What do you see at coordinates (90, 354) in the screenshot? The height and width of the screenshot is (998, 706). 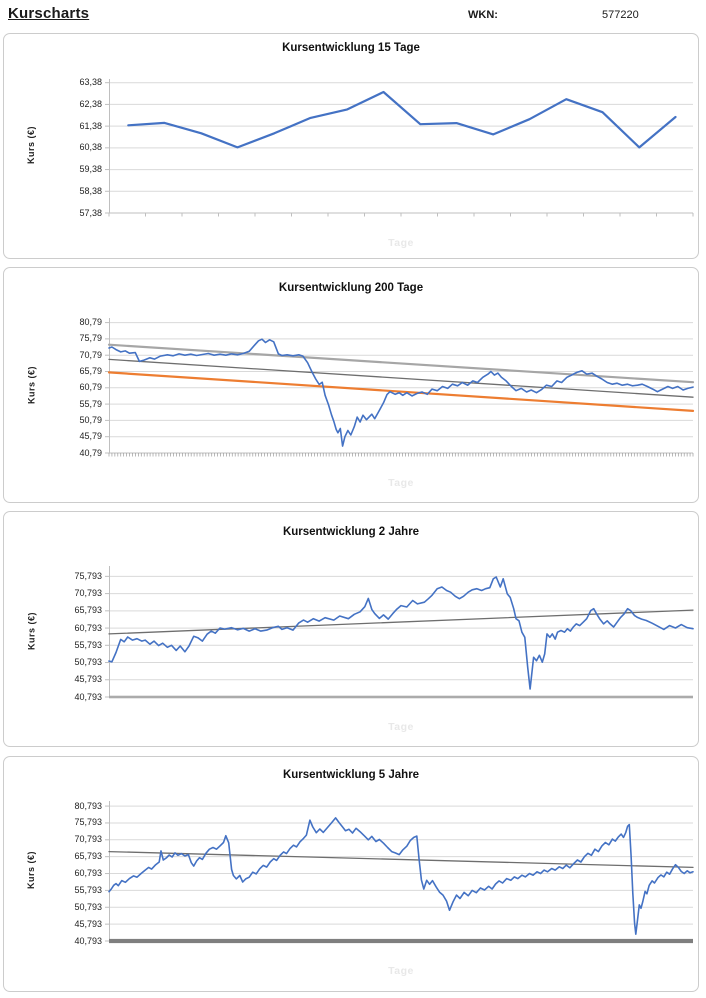 I see `y-tick-label: 70,79` at bounding box center [90, 354].